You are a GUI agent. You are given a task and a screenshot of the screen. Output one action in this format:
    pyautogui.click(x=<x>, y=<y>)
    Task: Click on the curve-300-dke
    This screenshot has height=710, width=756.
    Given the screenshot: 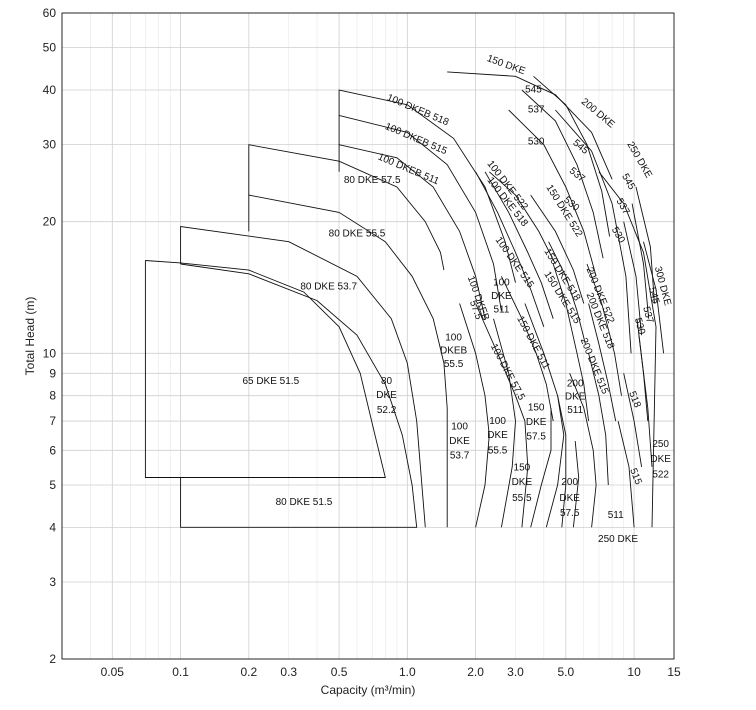 What is the action you would take?
    pyautogui.click(x=654, y=297)
    